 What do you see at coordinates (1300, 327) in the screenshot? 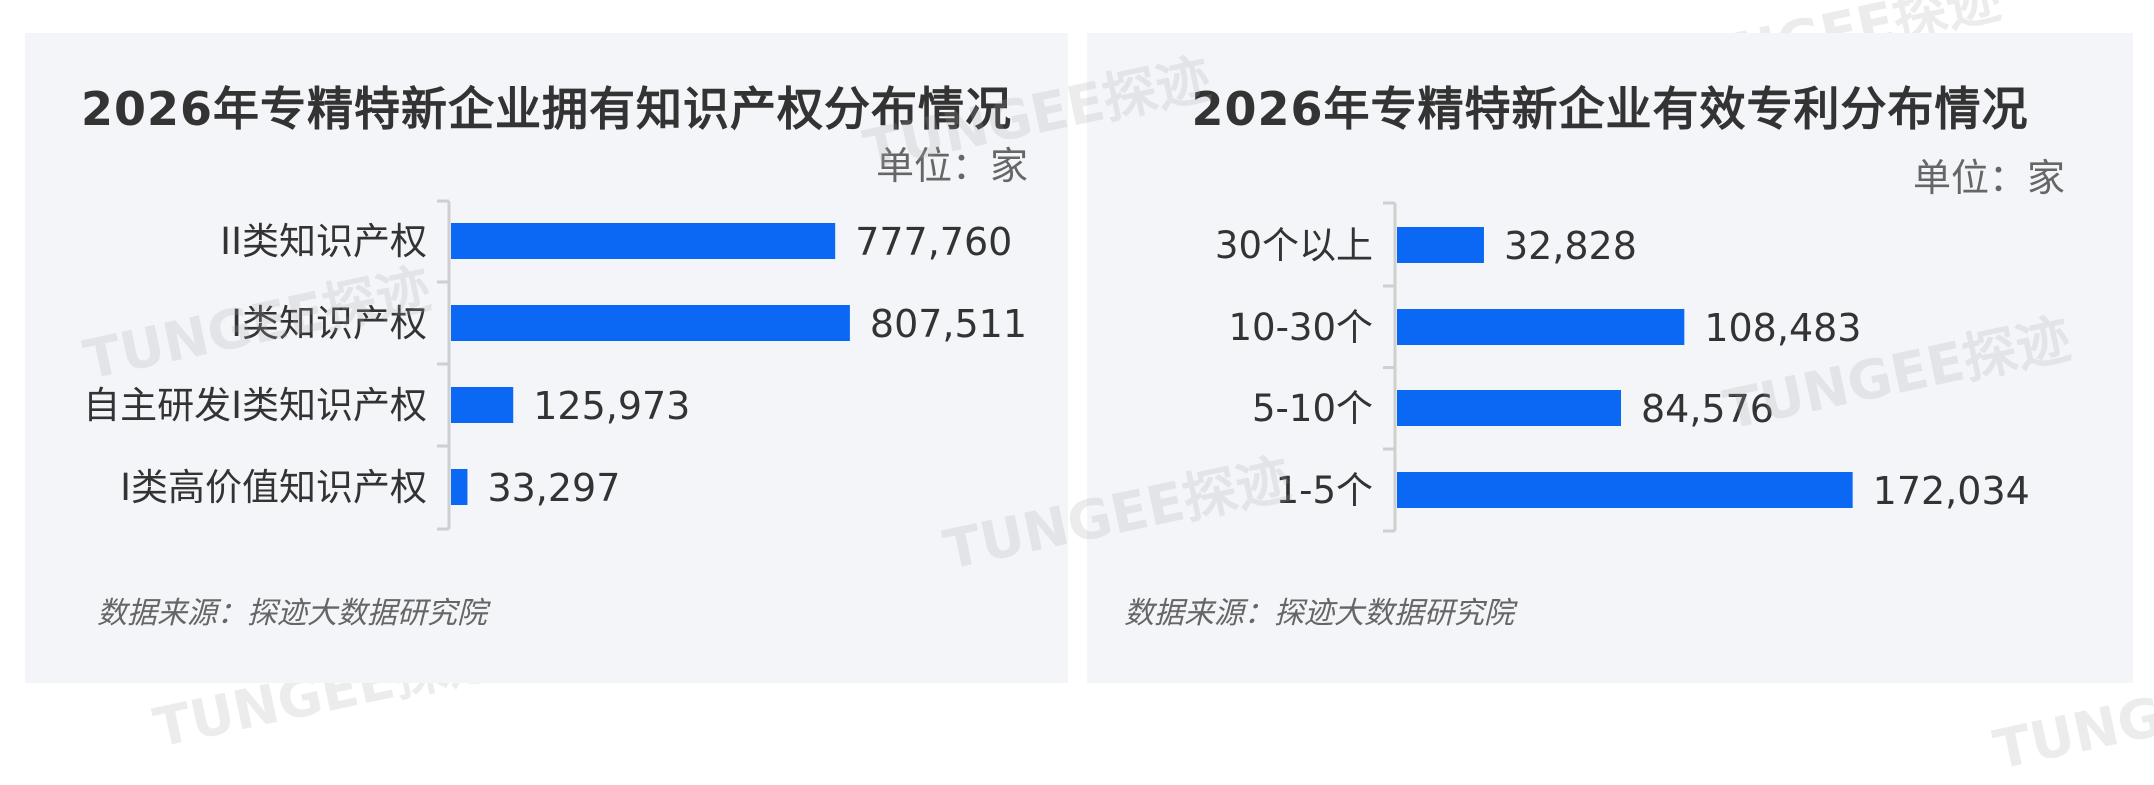
I see `category-label: 10-30个` at bounding box center [1300, 327].